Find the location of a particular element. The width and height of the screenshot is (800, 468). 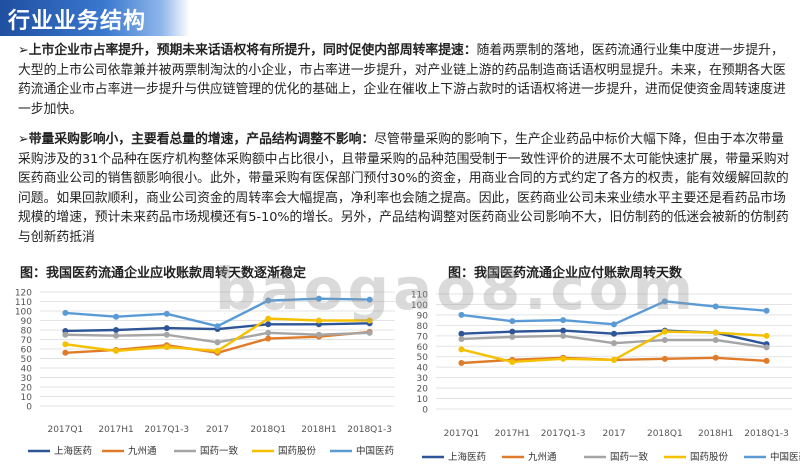

watermark: baogao8.com is located at coordinates (456, 289).